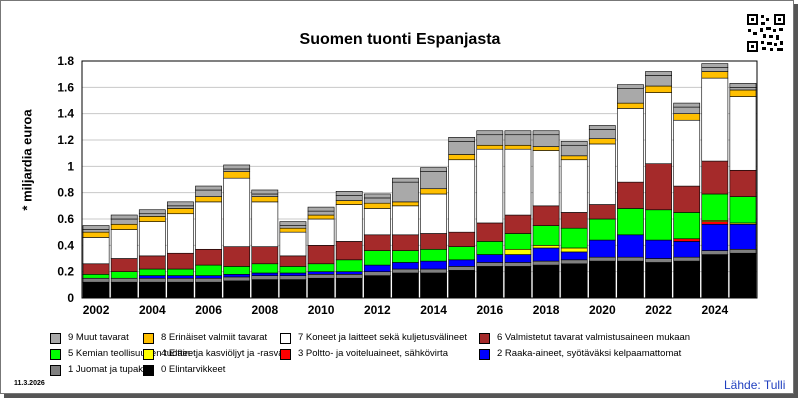 This screenshot has width=800, height=400. What do you see at coordinates (377, 310) in the screenshot?
I see `x-tick-label: 2012` at bounding box center [377, 310].